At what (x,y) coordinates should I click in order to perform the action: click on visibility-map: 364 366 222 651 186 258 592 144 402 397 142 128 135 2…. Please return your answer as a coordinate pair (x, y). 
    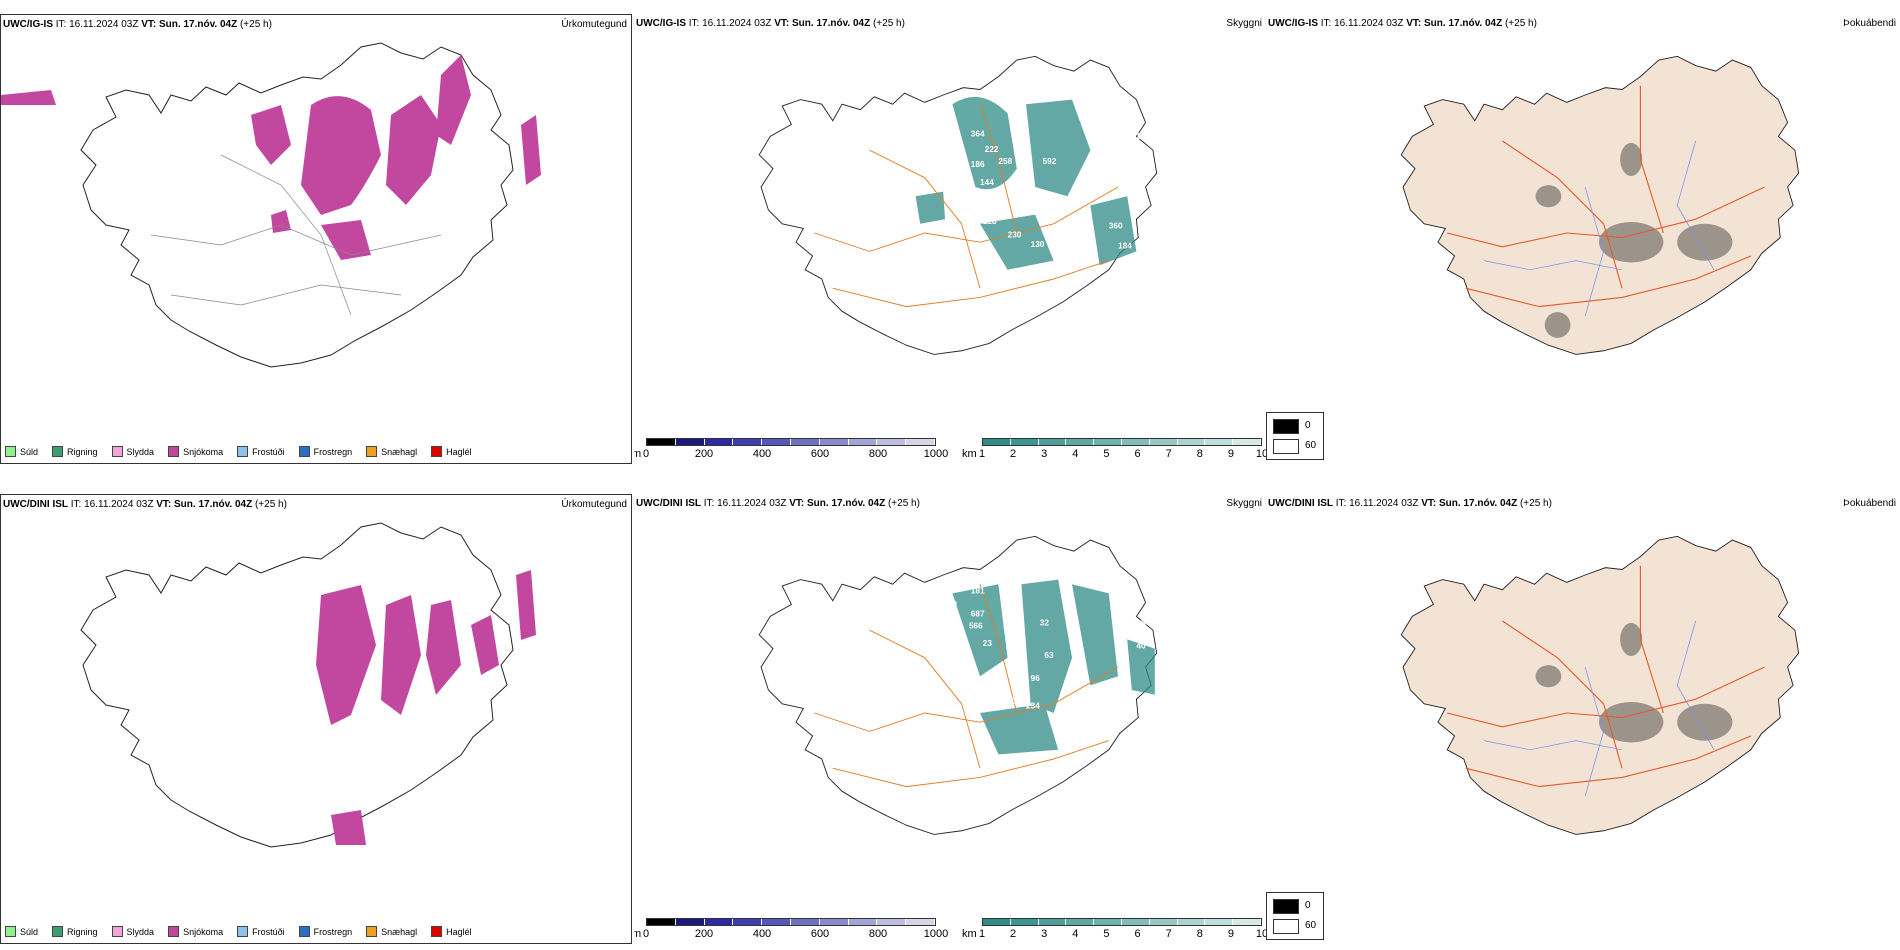
    Looking at the image, I should click on (958, 205).